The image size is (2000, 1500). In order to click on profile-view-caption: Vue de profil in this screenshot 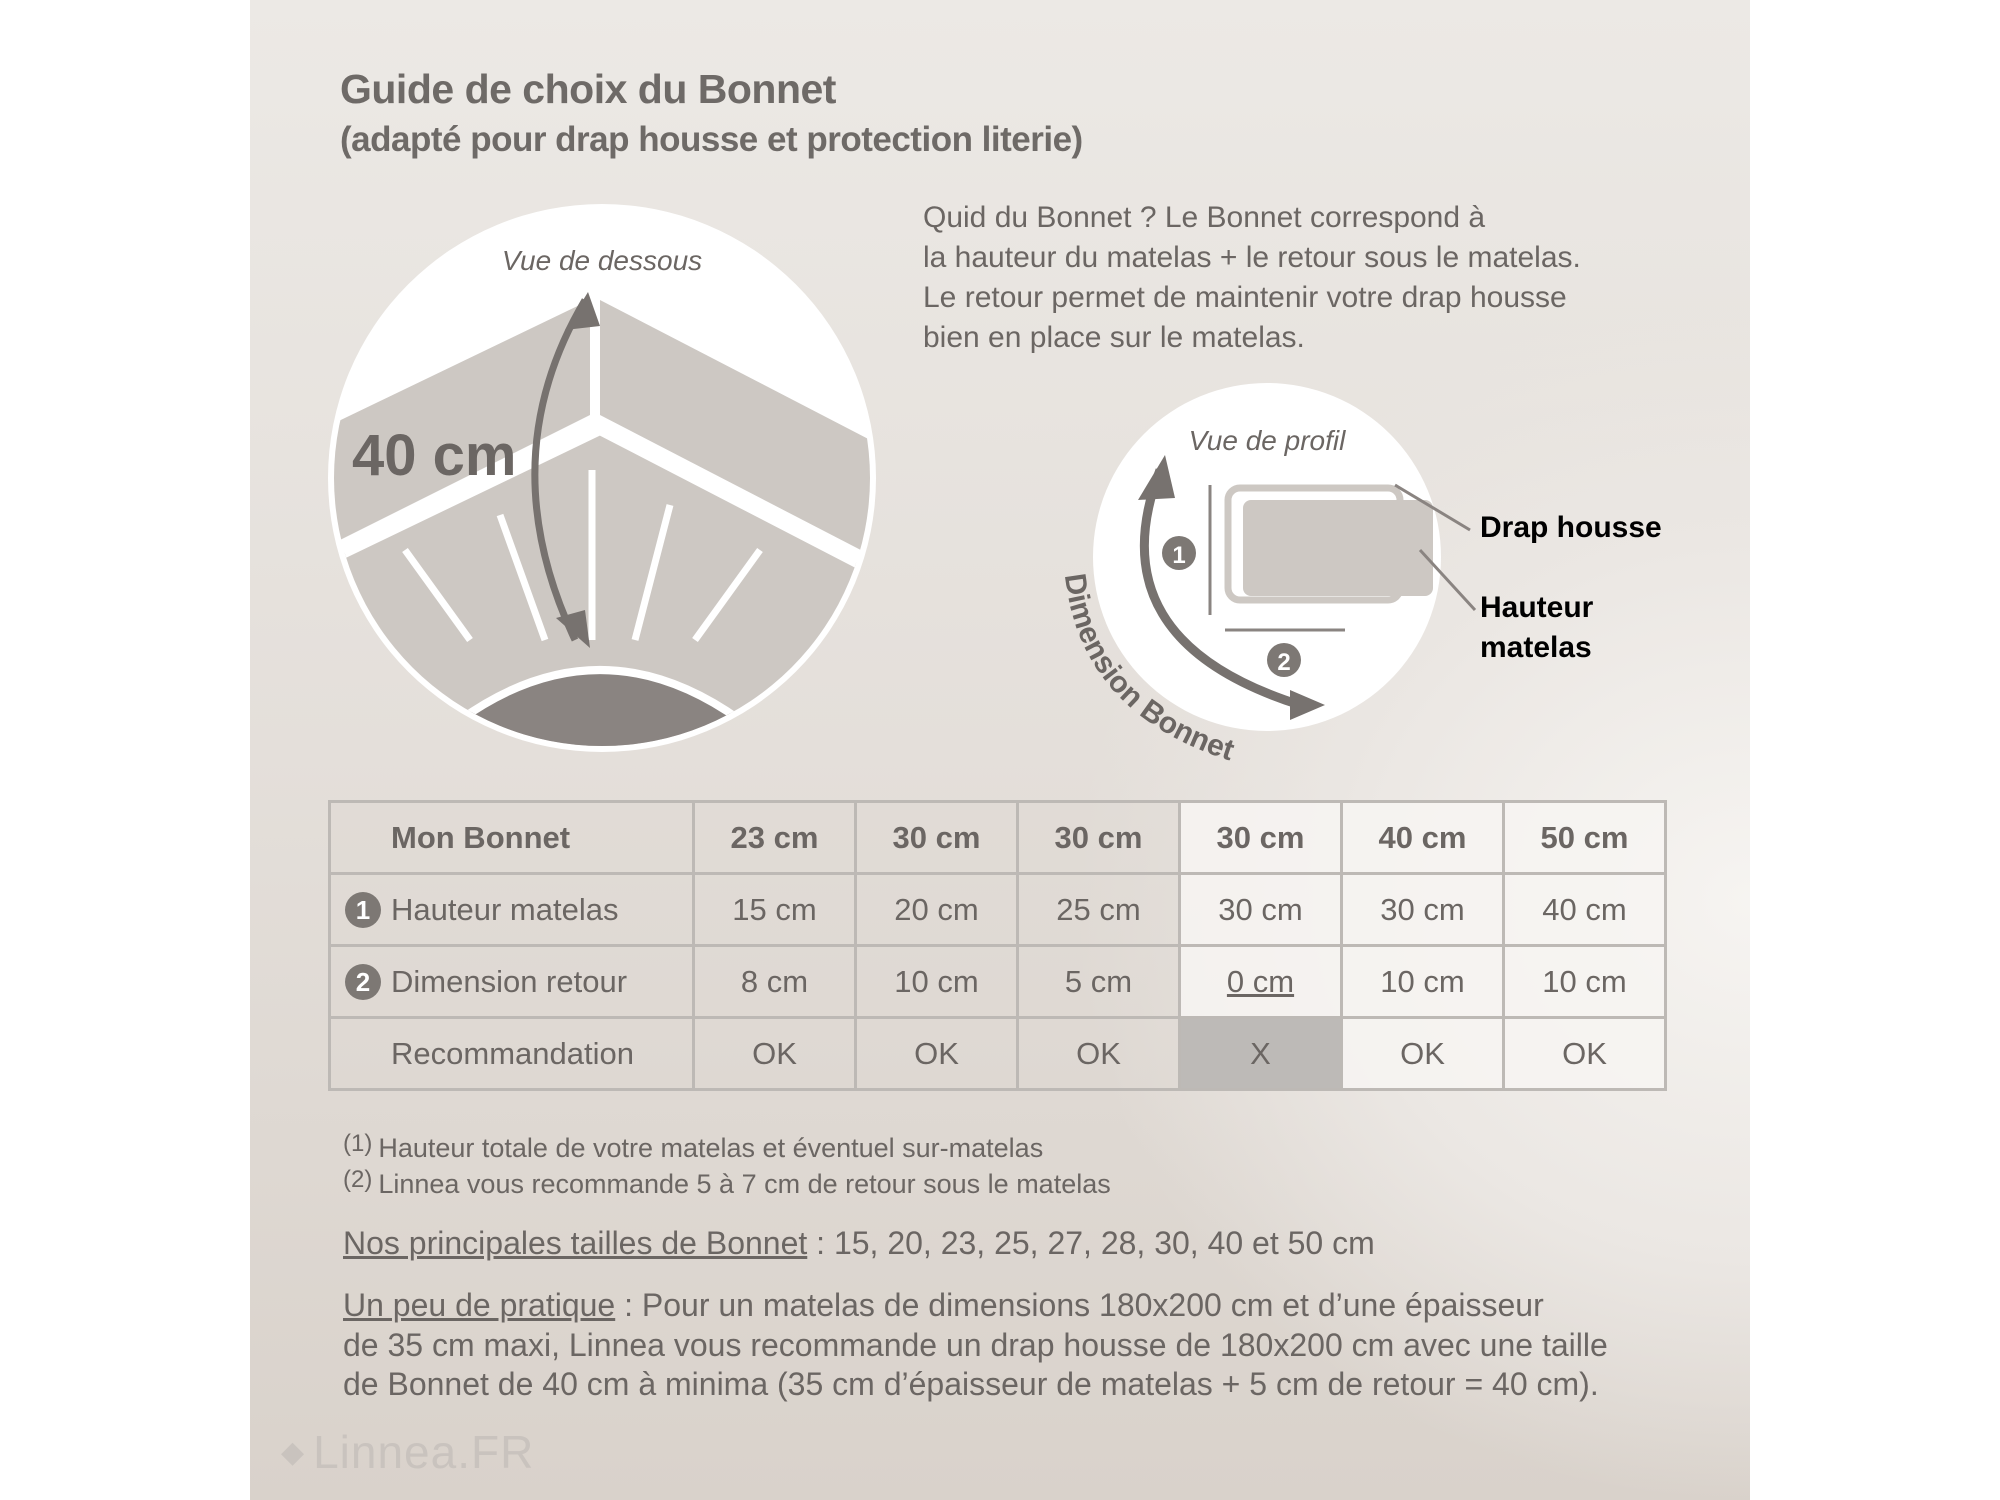, I will do `click(1267, 440)`.